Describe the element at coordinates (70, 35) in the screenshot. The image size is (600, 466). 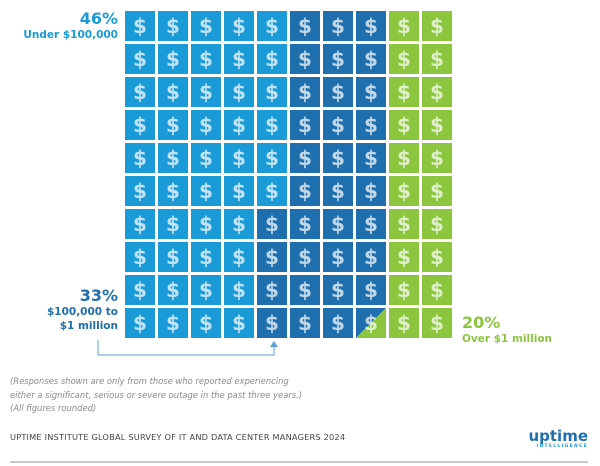
I see `label-under-text: Under $100,000` at that location.